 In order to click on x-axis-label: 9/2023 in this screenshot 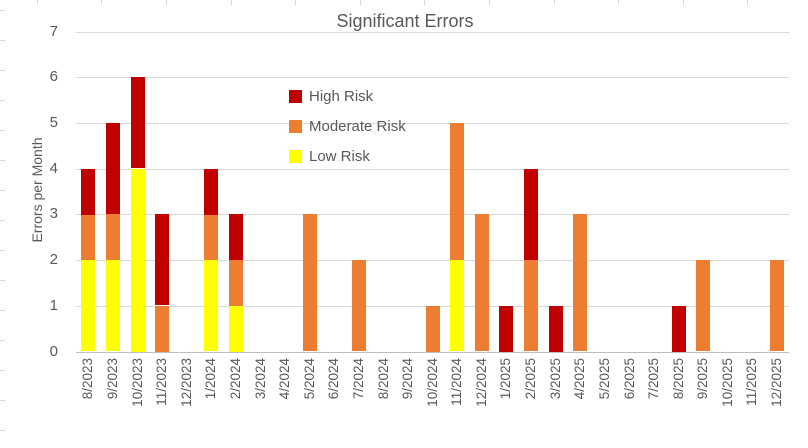, I will do `click(112, 379)`.